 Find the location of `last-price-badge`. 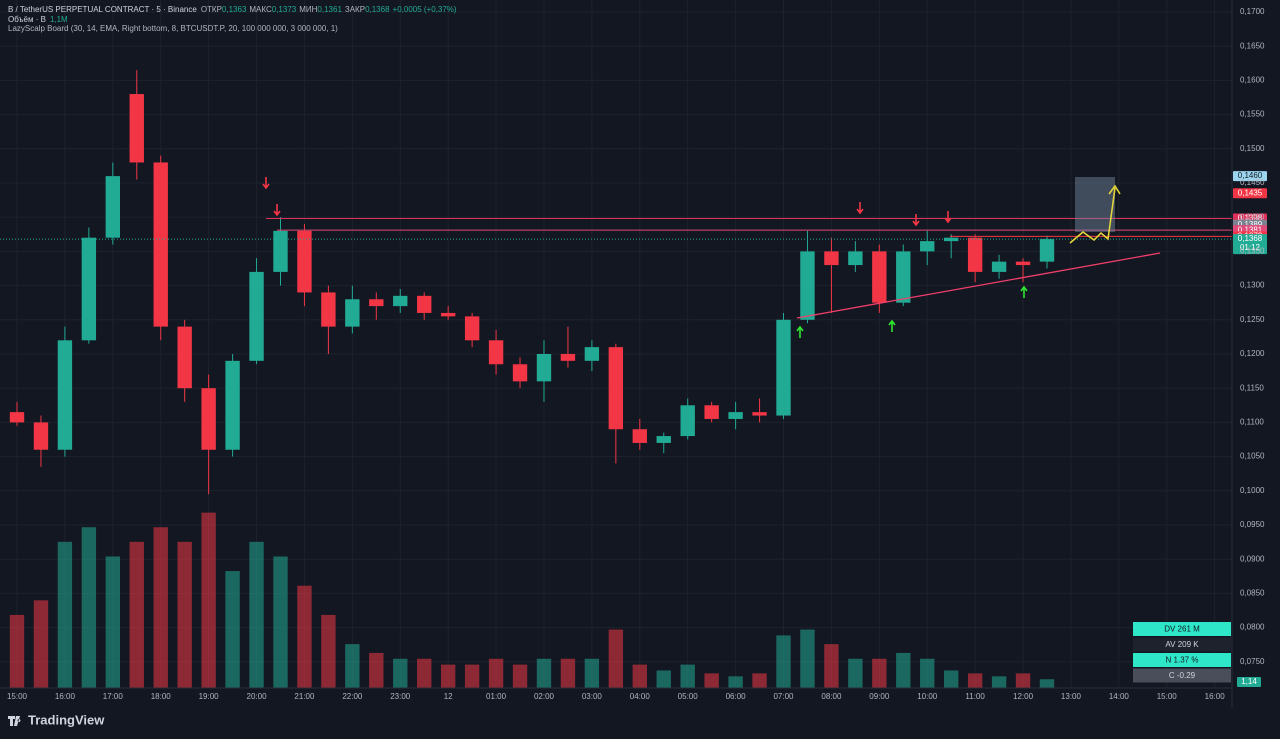

last-price-badge is located at coordinates (1250, 244).